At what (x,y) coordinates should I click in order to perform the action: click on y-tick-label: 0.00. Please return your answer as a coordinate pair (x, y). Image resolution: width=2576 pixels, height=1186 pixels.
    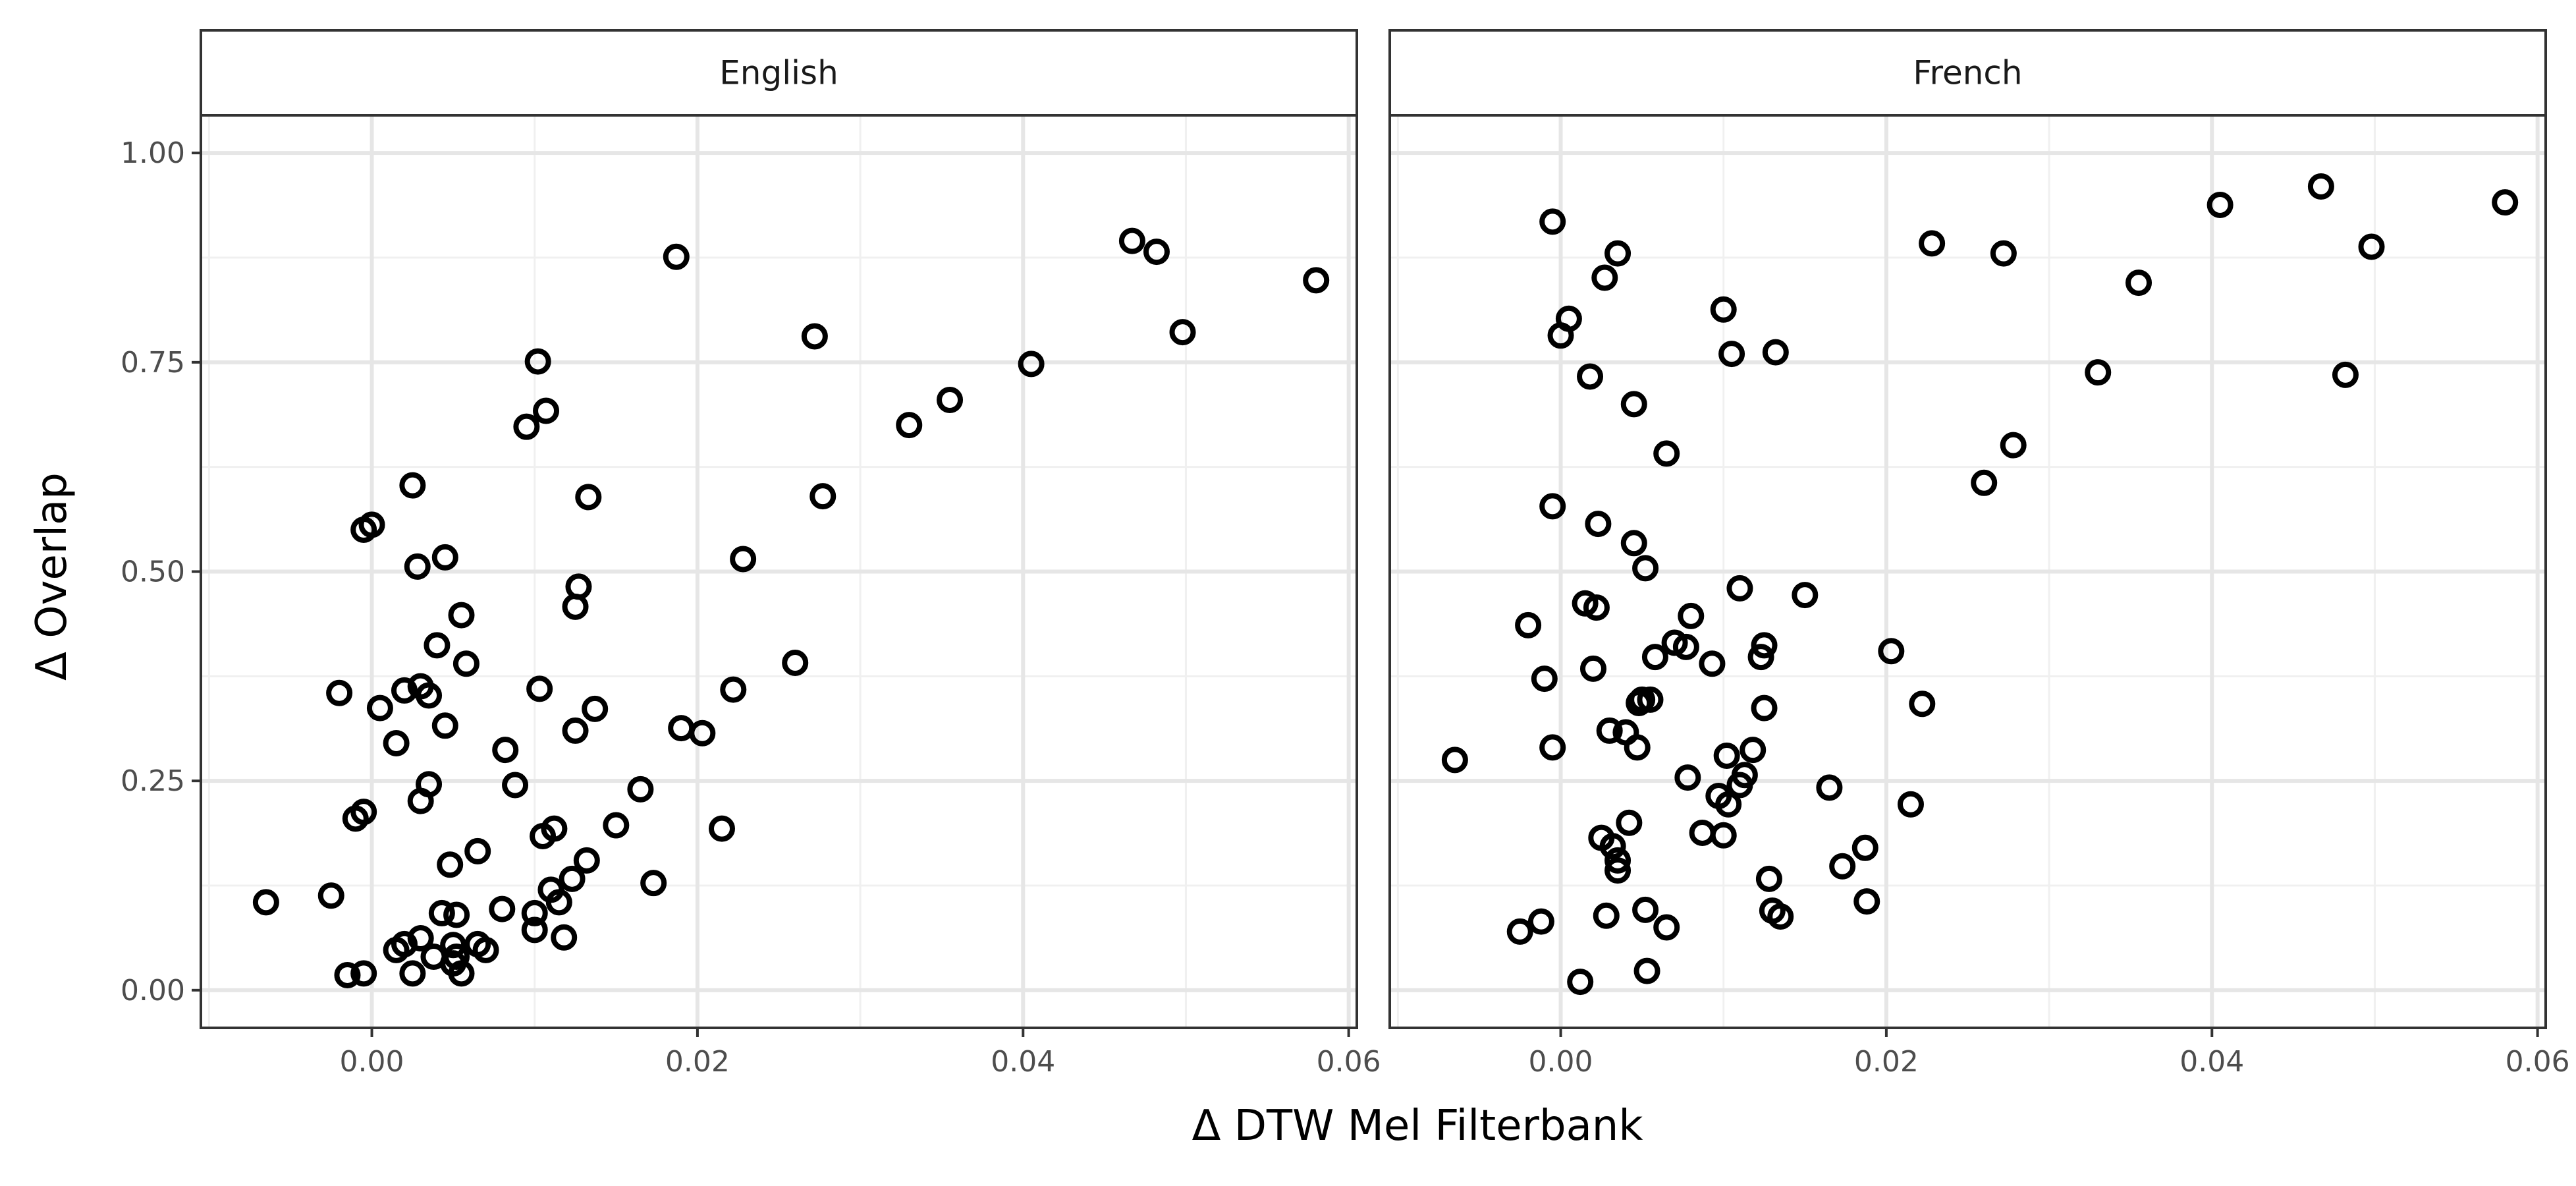
    Looking at the image, I should click on (153, 990).